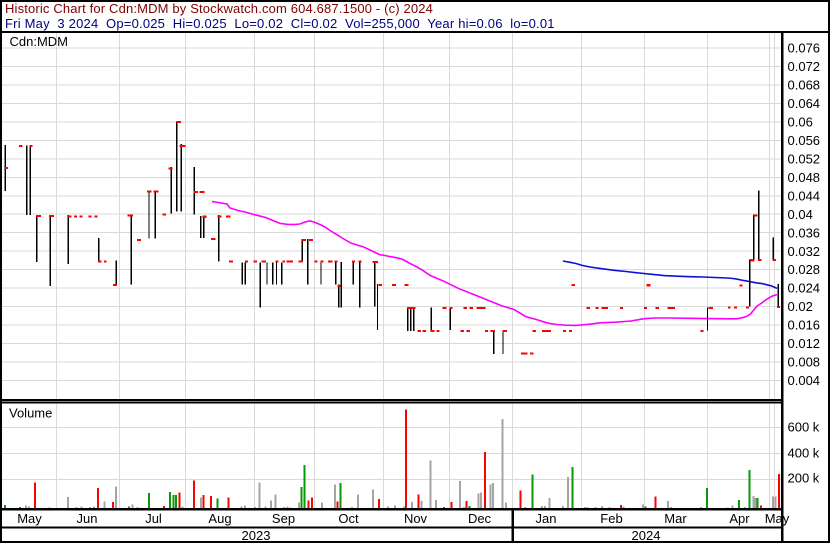  I want to click on svg-text: 0.072, so click(804, 66).